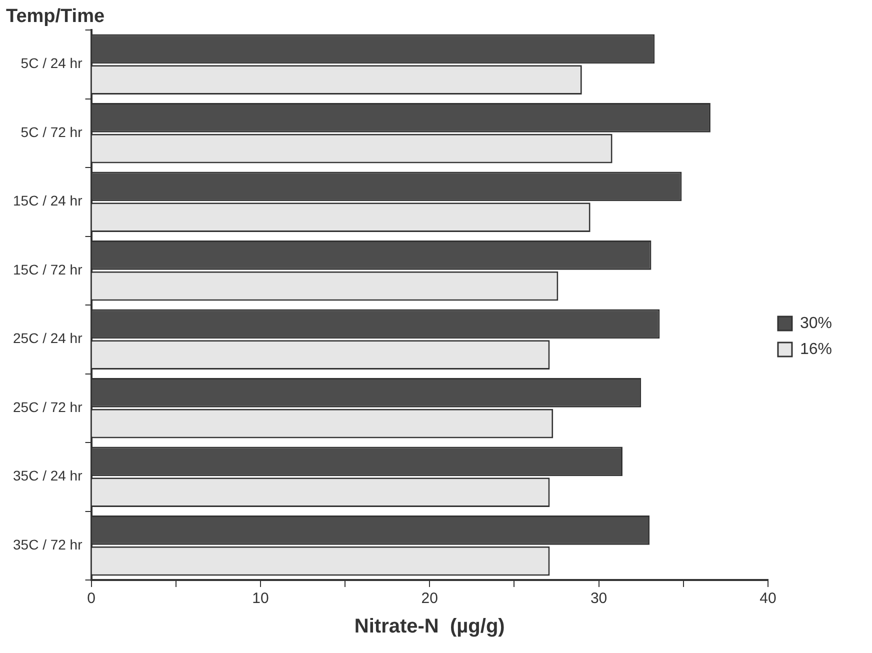  I want to click on y-tick-label: 15C / 72 hr, so click(47, 269).